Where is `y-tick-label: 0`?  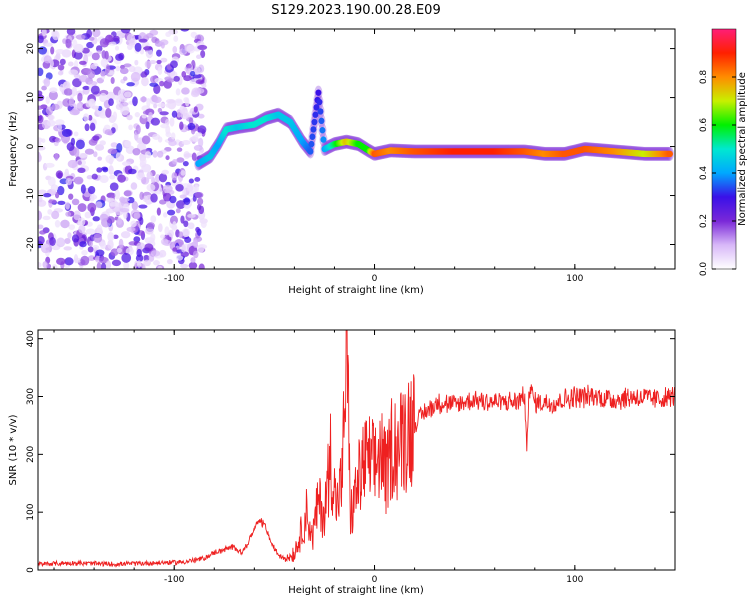 y-tick-label: 0 is located at coordinates (31, 146).